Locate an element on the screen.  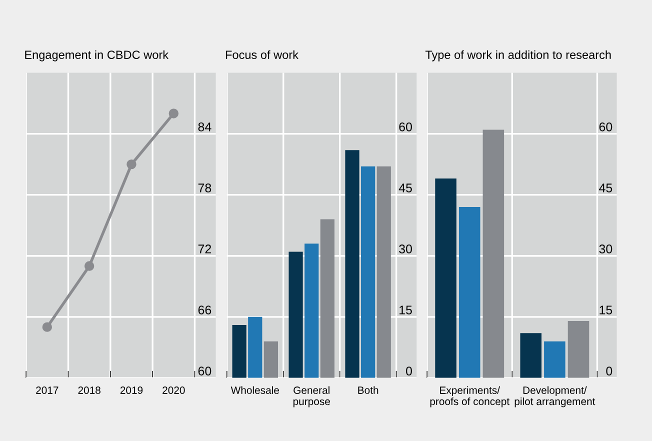
x-tick-label: Wholesale is located at coordinates (254, 390).